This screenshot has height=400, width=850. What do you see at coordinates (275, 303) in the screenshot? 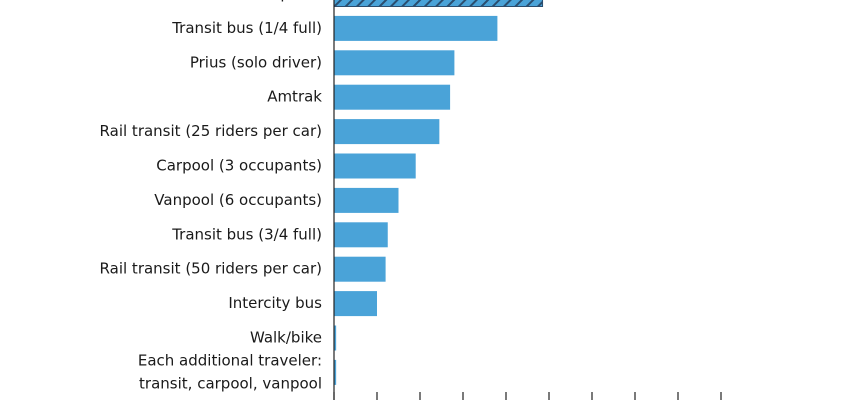
I see `category-label: Intercity bus` at bounding box center [275, 303].